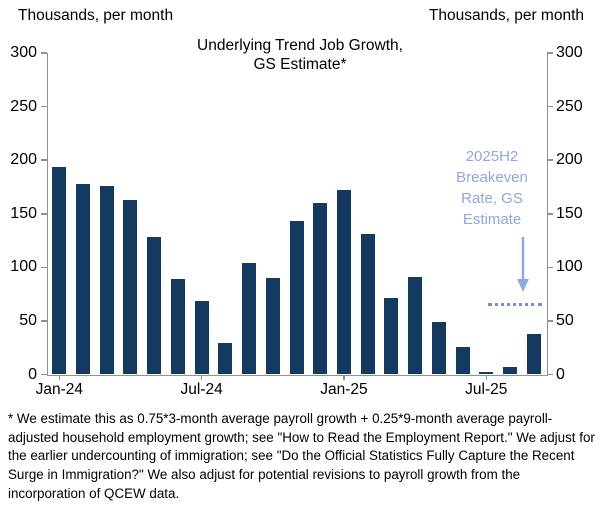 Image resolution: width=600 pixels, height=511 pixels. Describe the element at coordinates (486, 389) in the screenshot. I see `x-tick-label-Jul-25: Jul-25` at that location.